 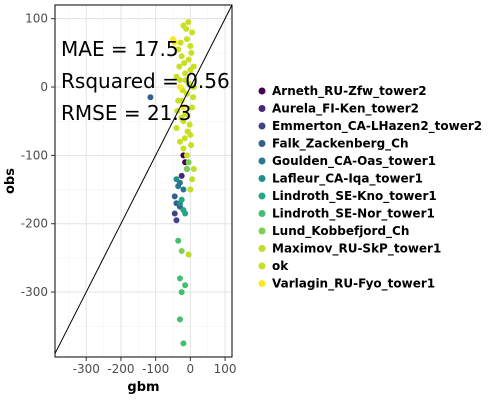 I want to click on rmse-annotation: RMSE = 21.3, so click(x=126, y=113).